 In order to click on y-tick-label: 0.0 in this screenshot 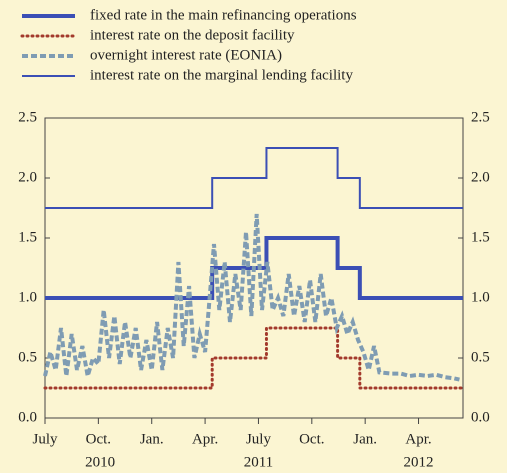, I will do `click(27, 417)`.